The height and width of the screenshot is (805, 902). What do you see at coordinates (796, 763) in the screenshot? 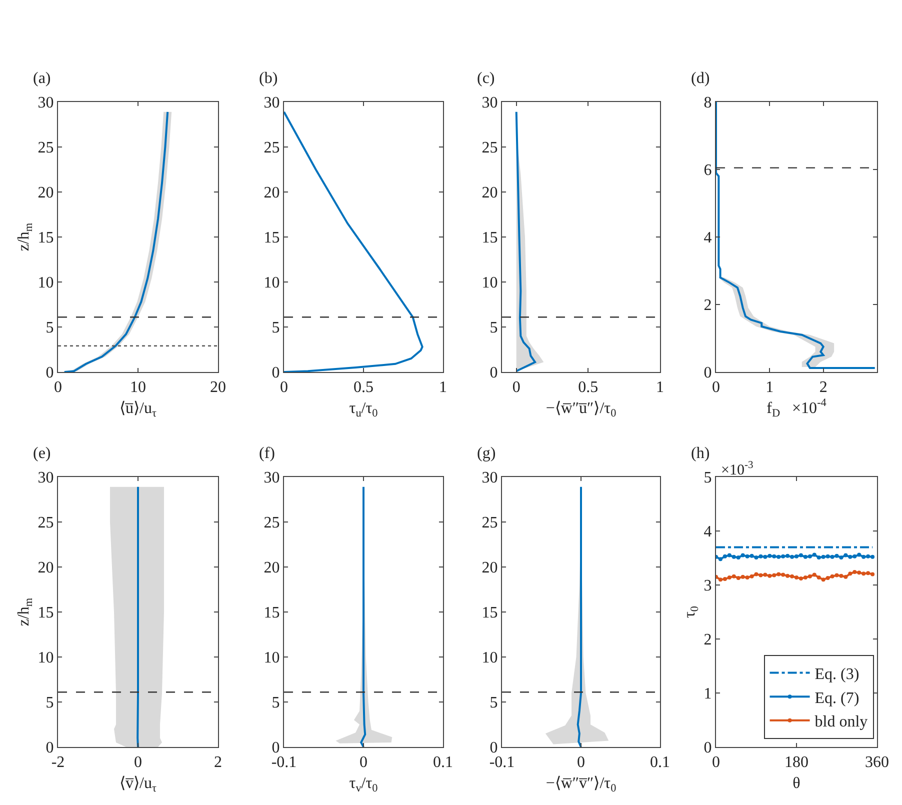
I see `x-tick-label: 180` at bounding box center [796, 763].